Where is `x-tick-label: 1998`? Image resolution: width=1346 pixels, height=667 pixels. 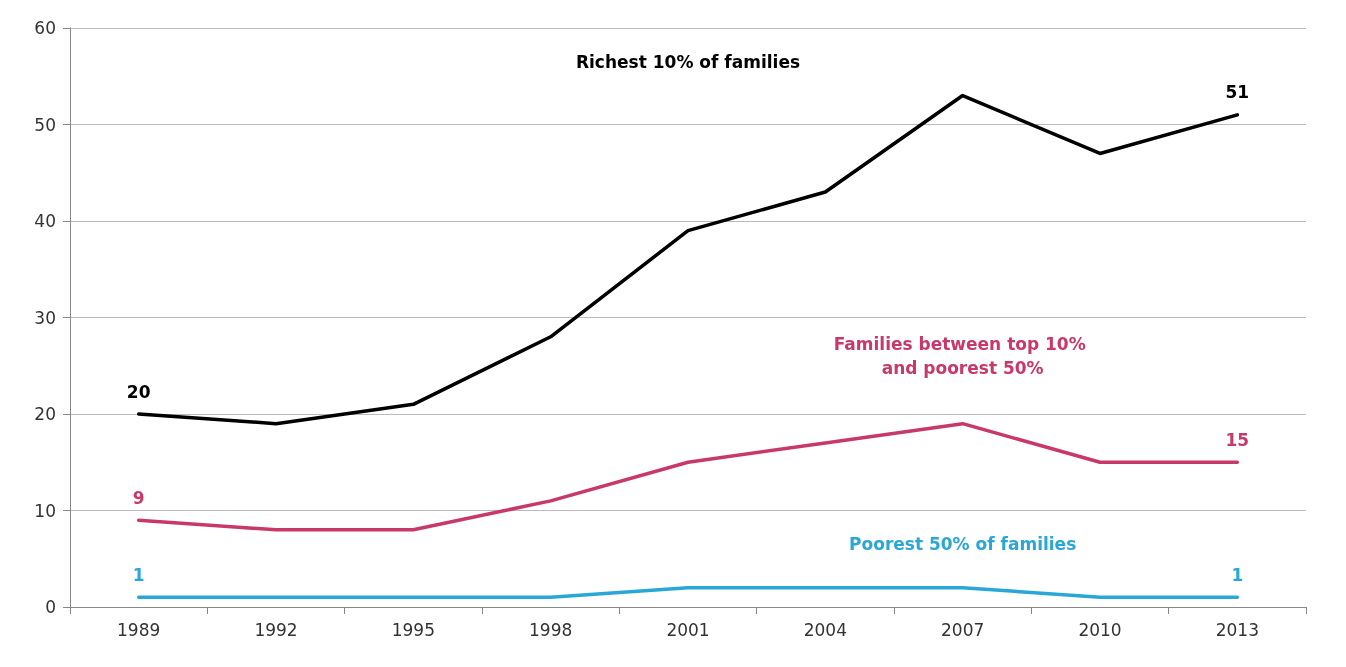
x-tick-label: 1998 is located at coordinates (551, 629).